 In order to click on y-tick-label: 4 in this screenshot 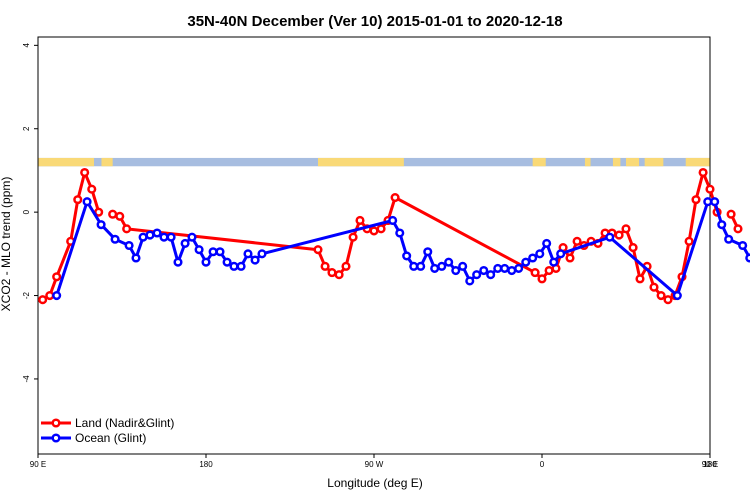, I will do `click(26, 45)`.